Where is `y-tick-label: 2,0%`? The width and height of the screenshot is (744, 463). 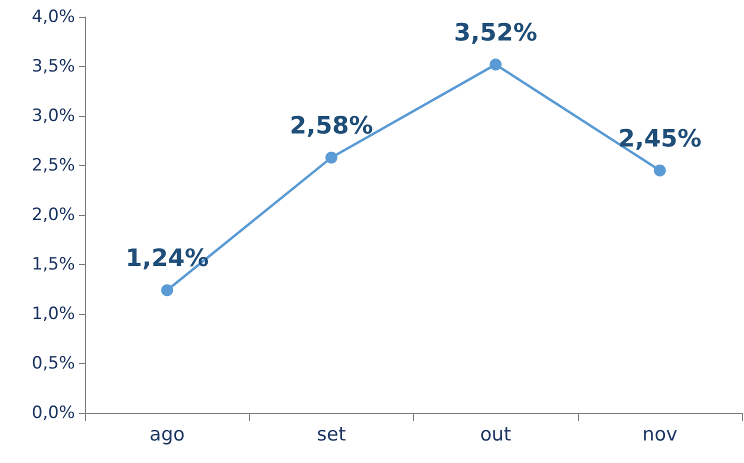 y-tick-label: 2,0% is located at coordinates (53, 215).